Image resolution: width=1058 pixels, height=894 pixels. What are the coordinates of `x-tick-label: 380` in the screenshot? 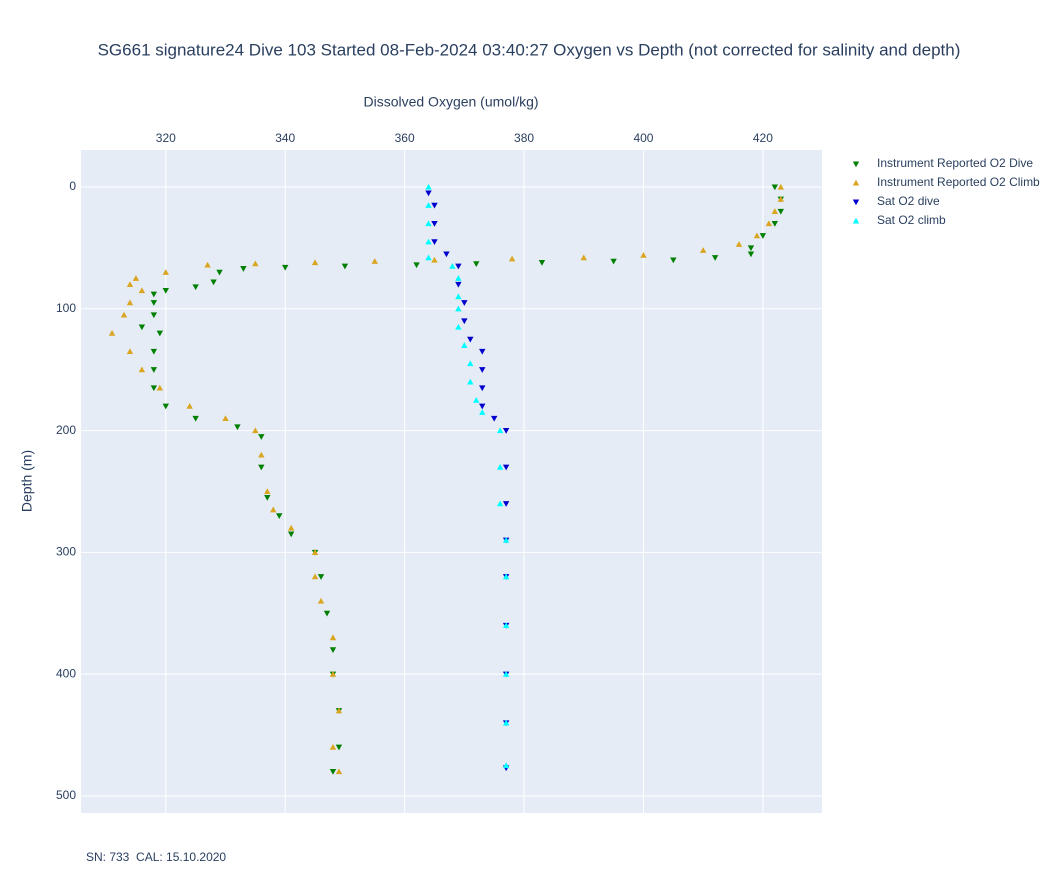 It's located at (524, 138).